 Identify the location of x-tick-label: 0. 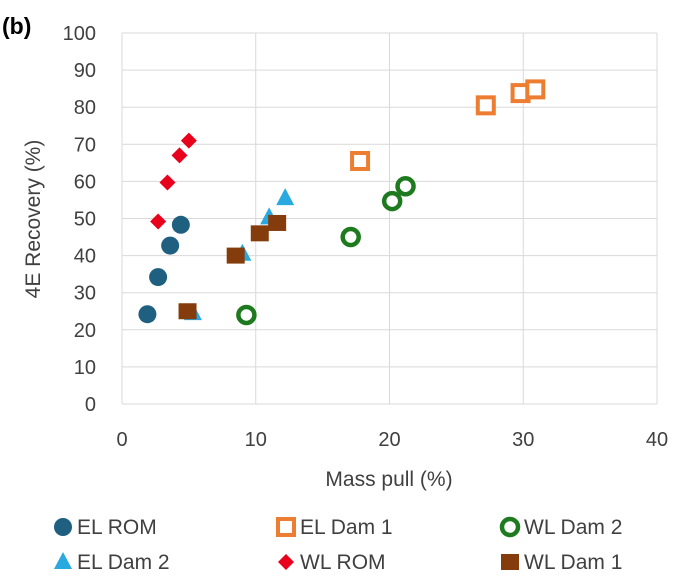
(121, 440).